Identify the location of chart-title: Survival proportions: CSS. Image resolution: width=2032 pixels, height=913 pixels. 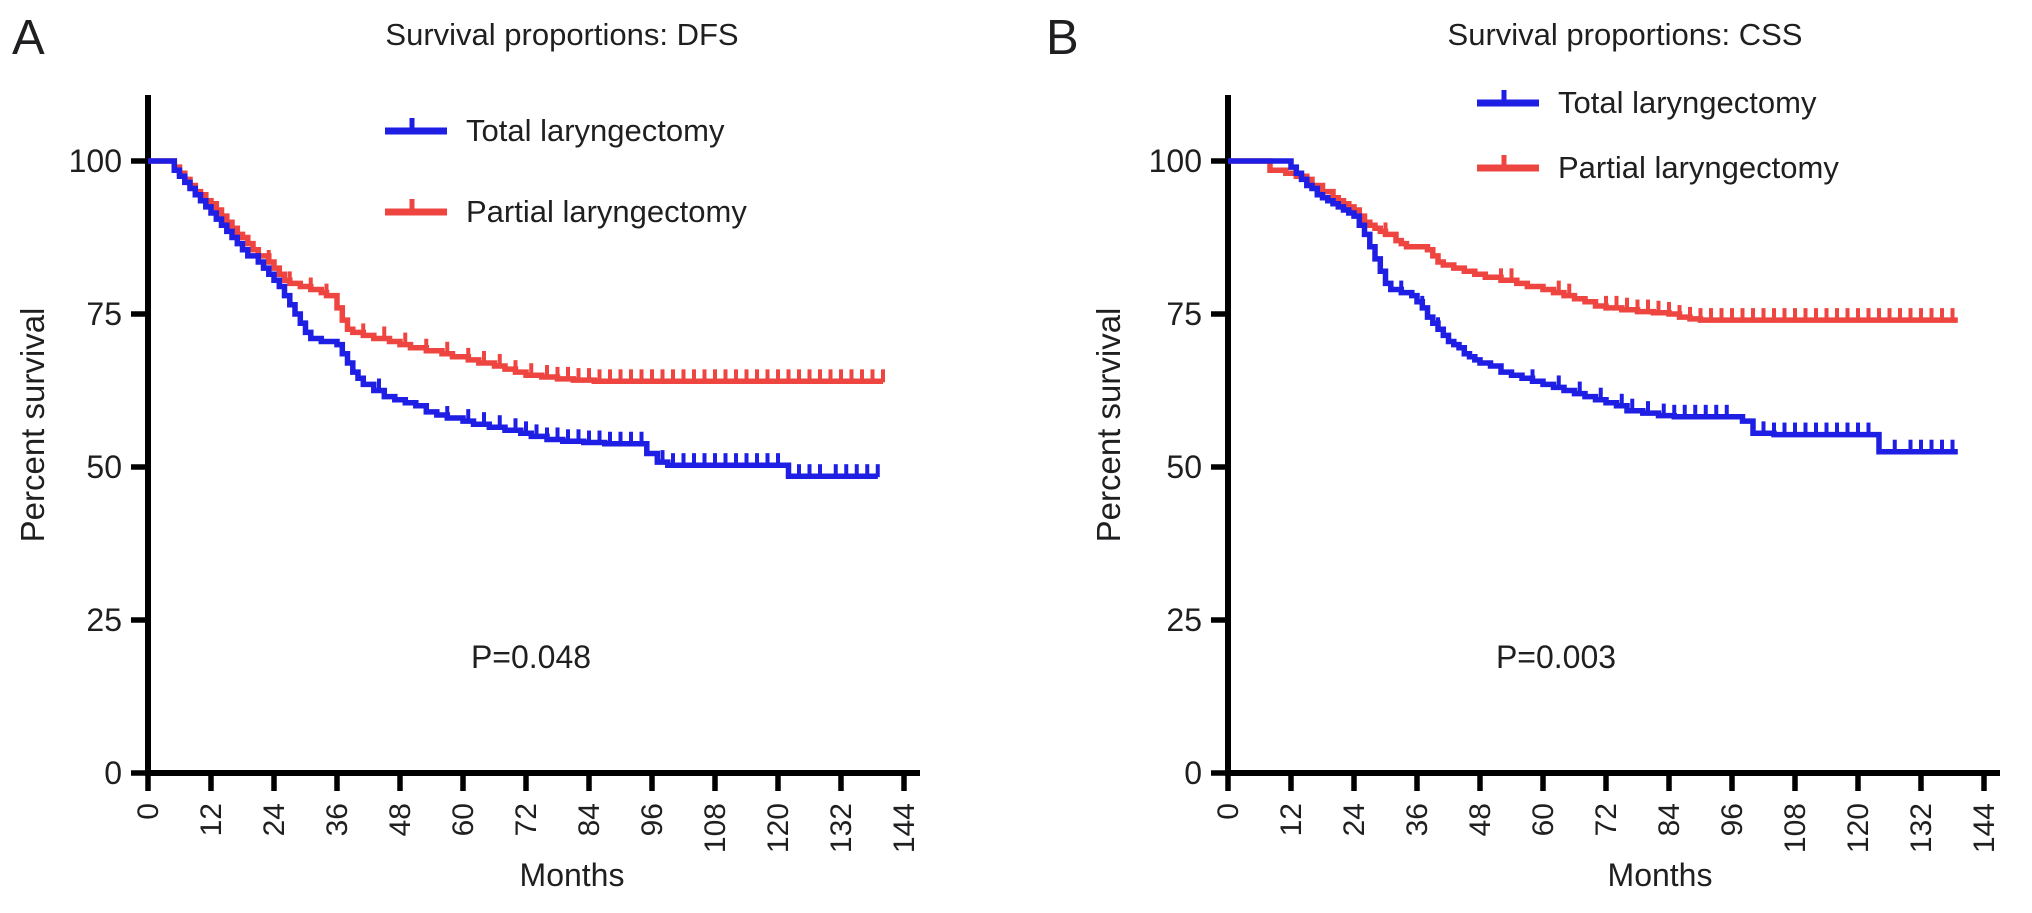
(1625, 34).